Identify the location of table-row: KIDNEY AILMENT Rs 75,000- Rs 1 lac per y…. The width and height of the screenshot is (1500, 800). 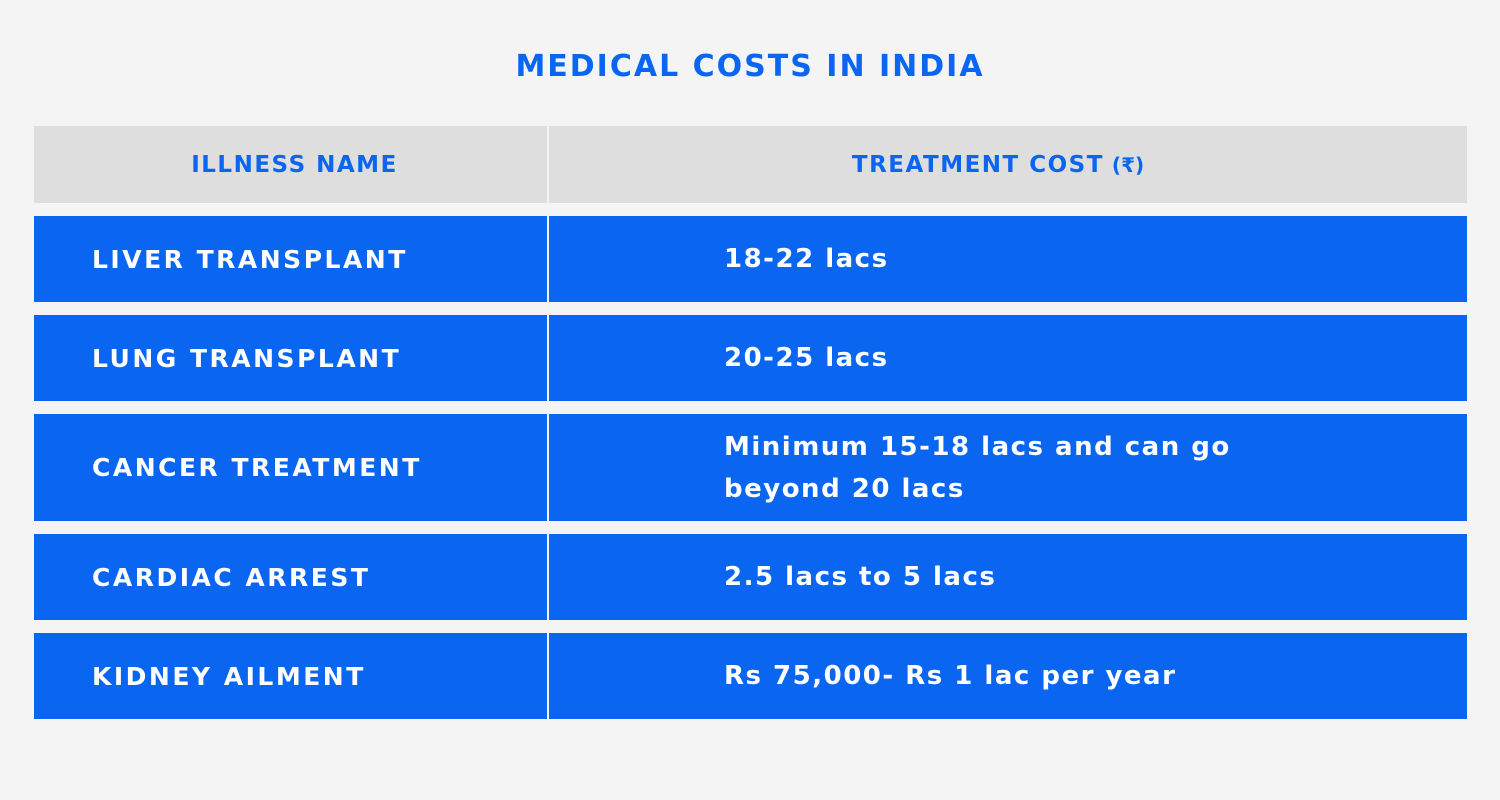
(750, 676).